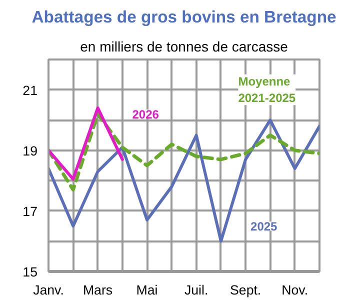 This screenshot has width=349, height=301. Describe the element at coordinates (30, 272) in the screenshot. I see `y-tick-label: 15` at that location.